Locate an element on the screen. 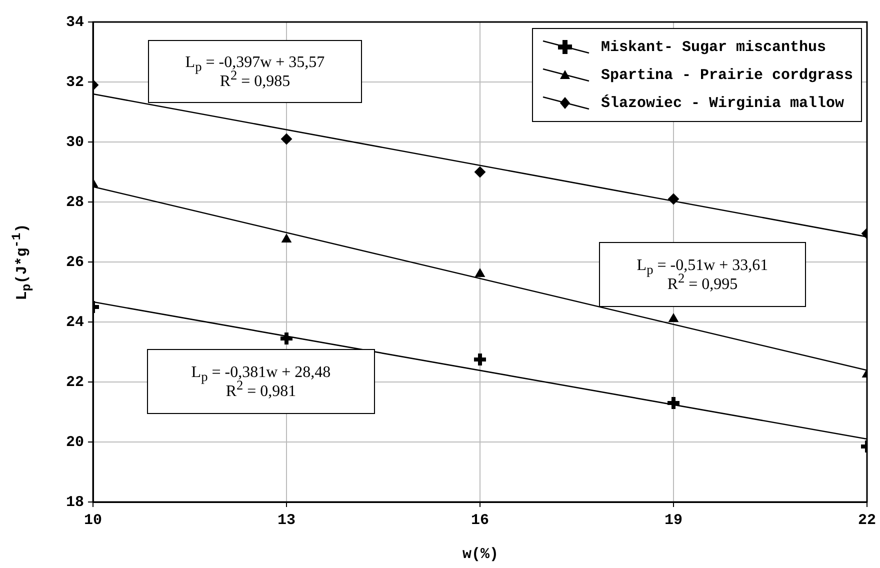 This screenshot has width=880, height=568. annotation: L$_{p}$ = -0,397w + 35,57 R$^{2}$ = 0,985 is located at coordinates (255, 71).